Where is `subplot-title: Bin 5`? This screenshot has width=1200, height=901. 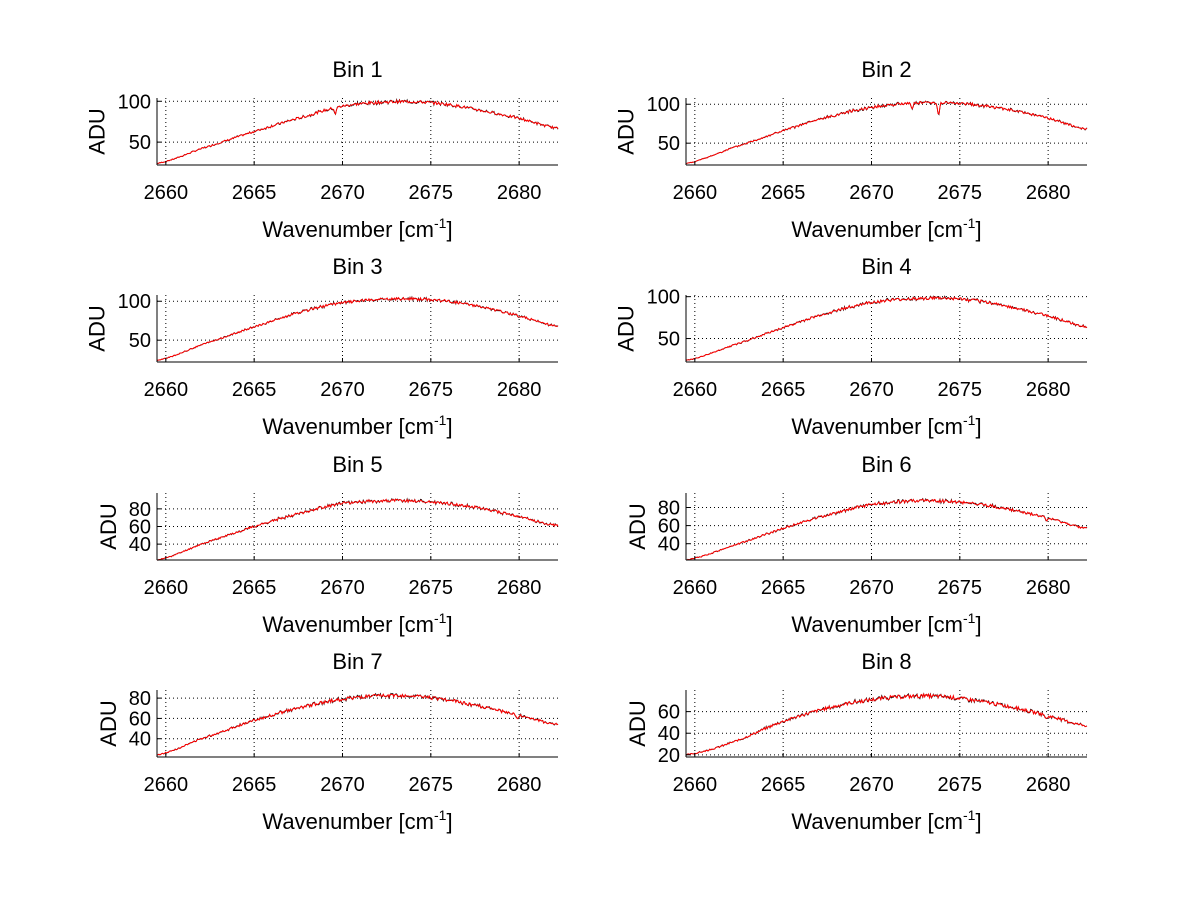
subplot-title: Bin 5 is located at coordinates (357, 464).